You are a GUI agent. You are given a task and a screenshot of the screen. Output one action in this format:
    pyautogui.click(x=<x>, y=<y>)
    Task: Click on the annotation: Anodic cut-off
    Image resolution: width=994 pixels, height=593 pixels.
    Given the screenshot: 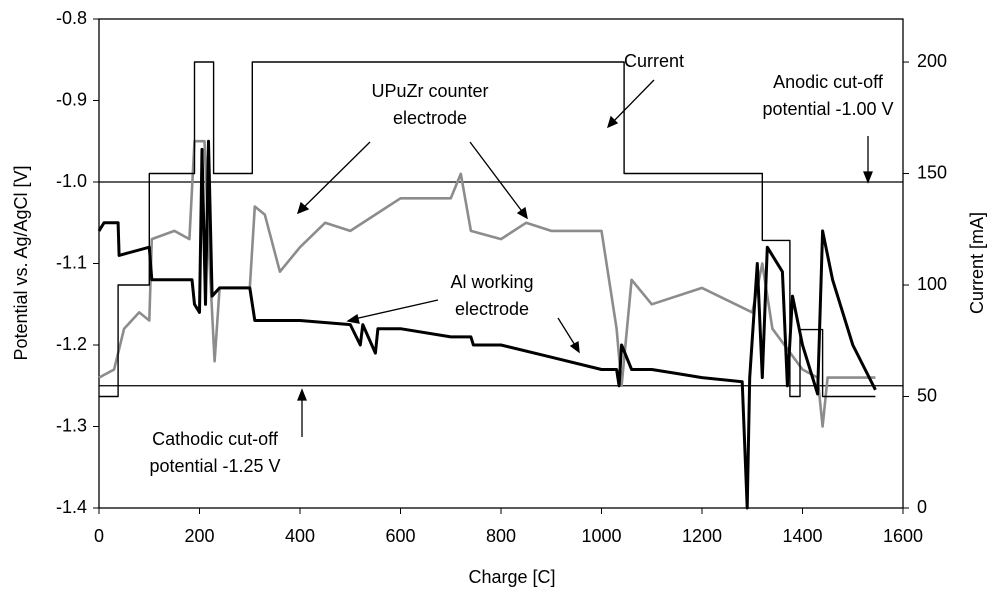 What is the action you would take?
    pyautogui.click(x=828, y=82)
    